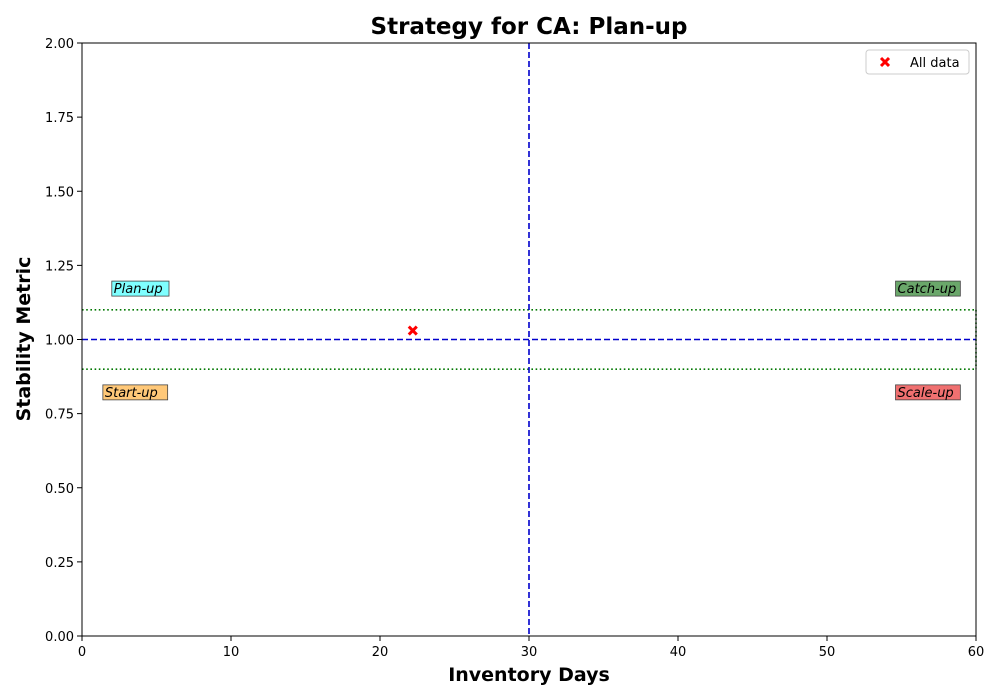  Describe the element at coordinates (59, 415) in the screenshot. I see `y-tick-label: 0.75` at that location.